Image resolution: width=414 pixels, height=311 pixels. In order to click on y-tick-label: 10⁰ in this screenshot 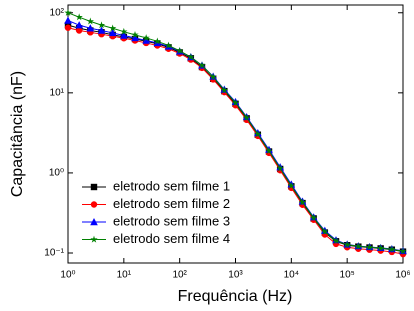, I will do `click(56, 173)`.